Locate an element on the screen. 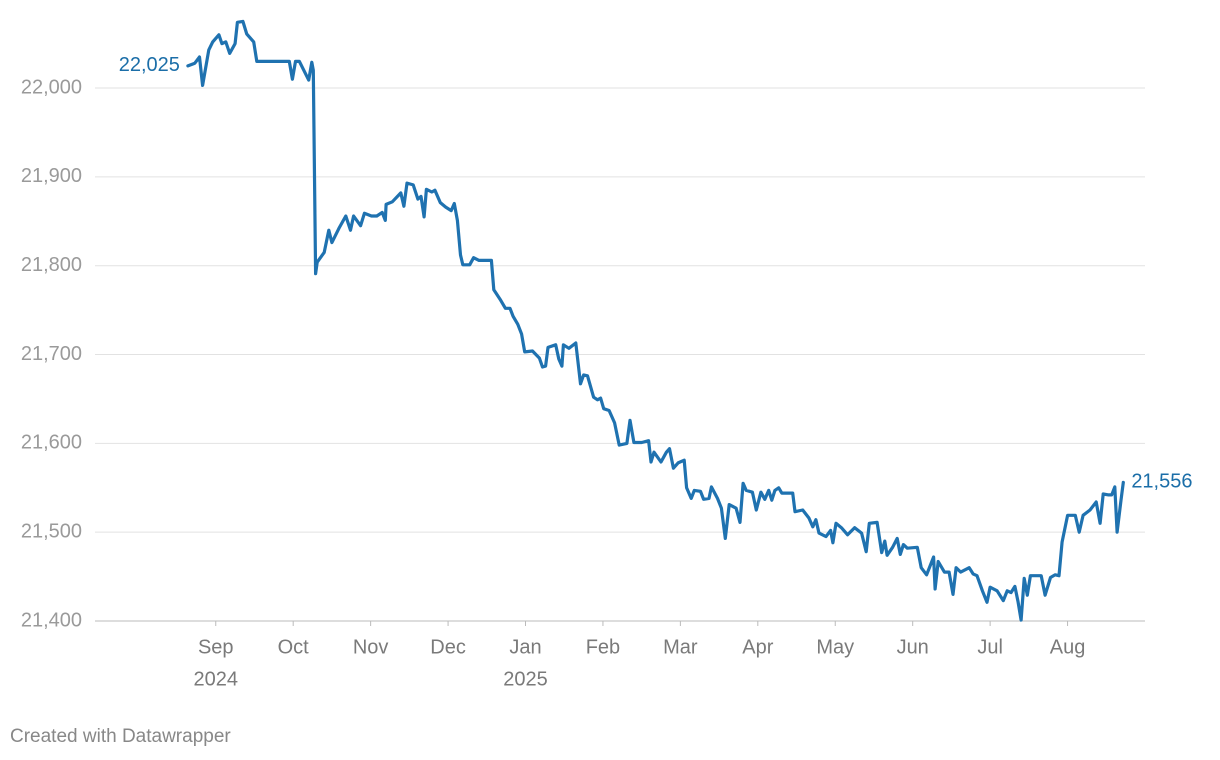 The height and width of the screenshot is (760, 1220). x-tick-label: Aug is located at coordinates (1068, 647).